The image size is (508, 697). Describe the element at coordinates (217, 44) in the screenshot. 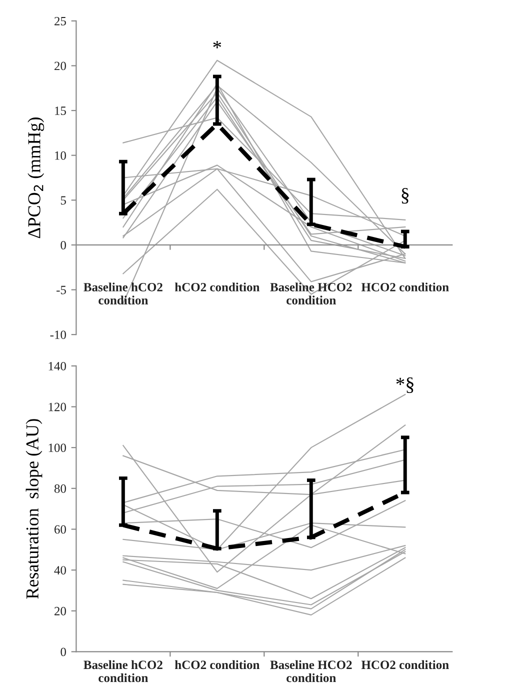

I see `annotation: *` at that location.